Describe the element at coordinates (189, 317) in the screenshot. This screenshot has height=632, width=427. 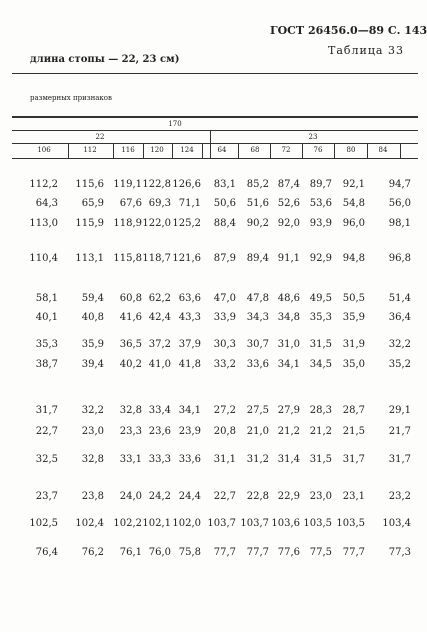
I see `cell: 43,3` at that location.